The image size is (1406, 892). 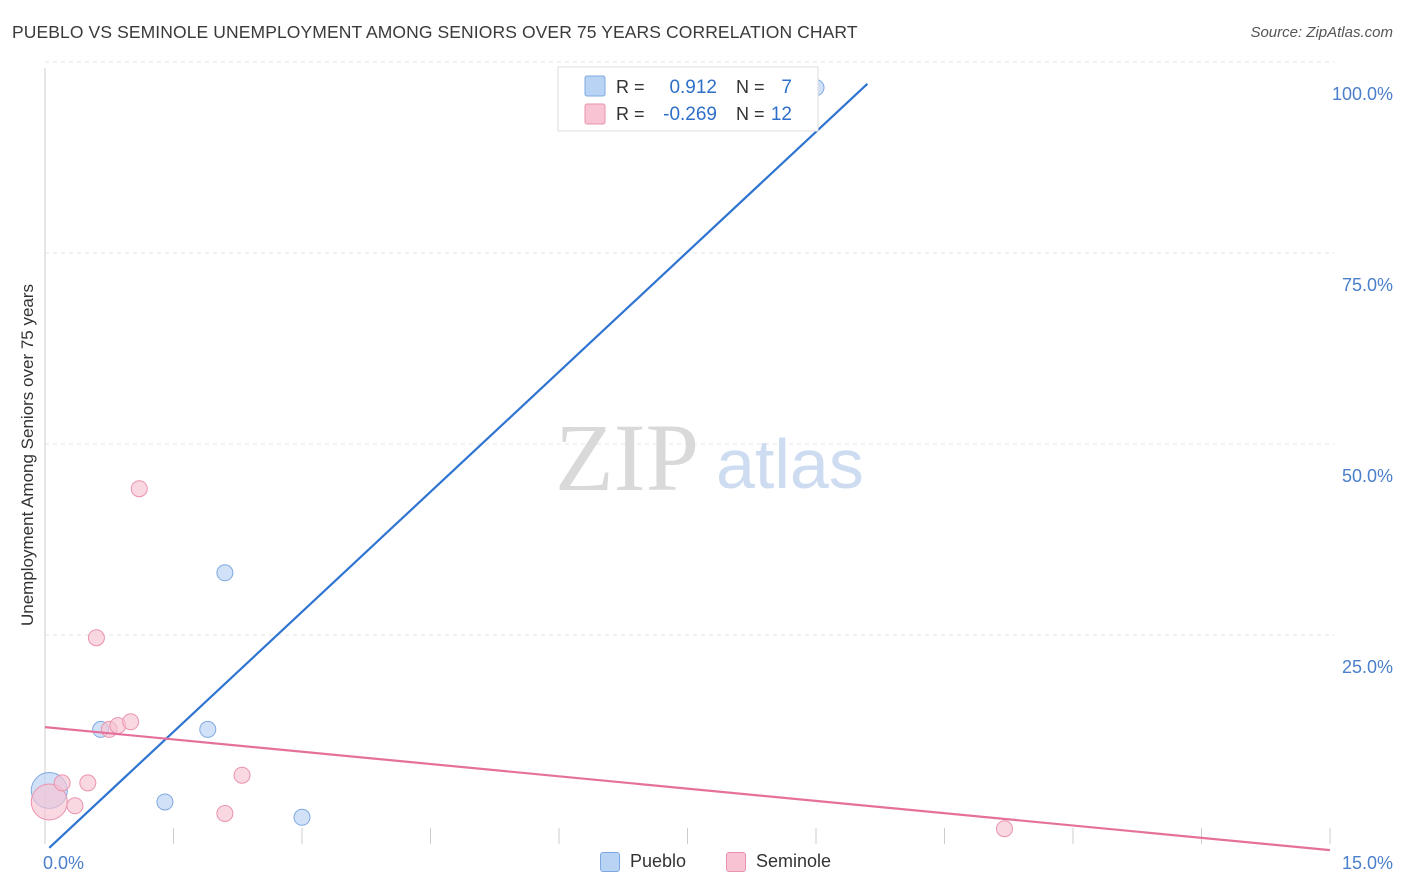 What do you see at coordinates (595, 114) in the screenshot?
I see `legend-swatch-seminole` at bounding box center [595, 114].